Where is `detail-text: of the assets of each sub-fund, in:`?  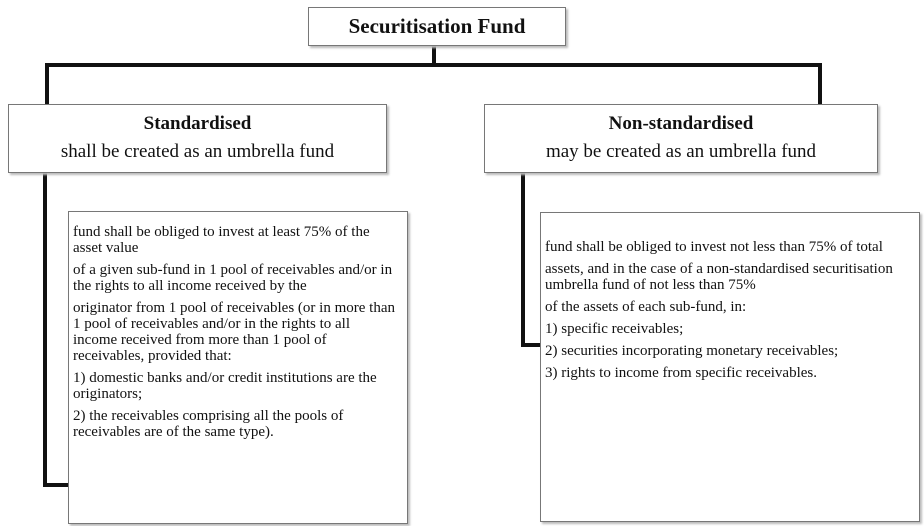
detail-text: of the assets of each sub-fund, in: is located at coordinates (646, 307).